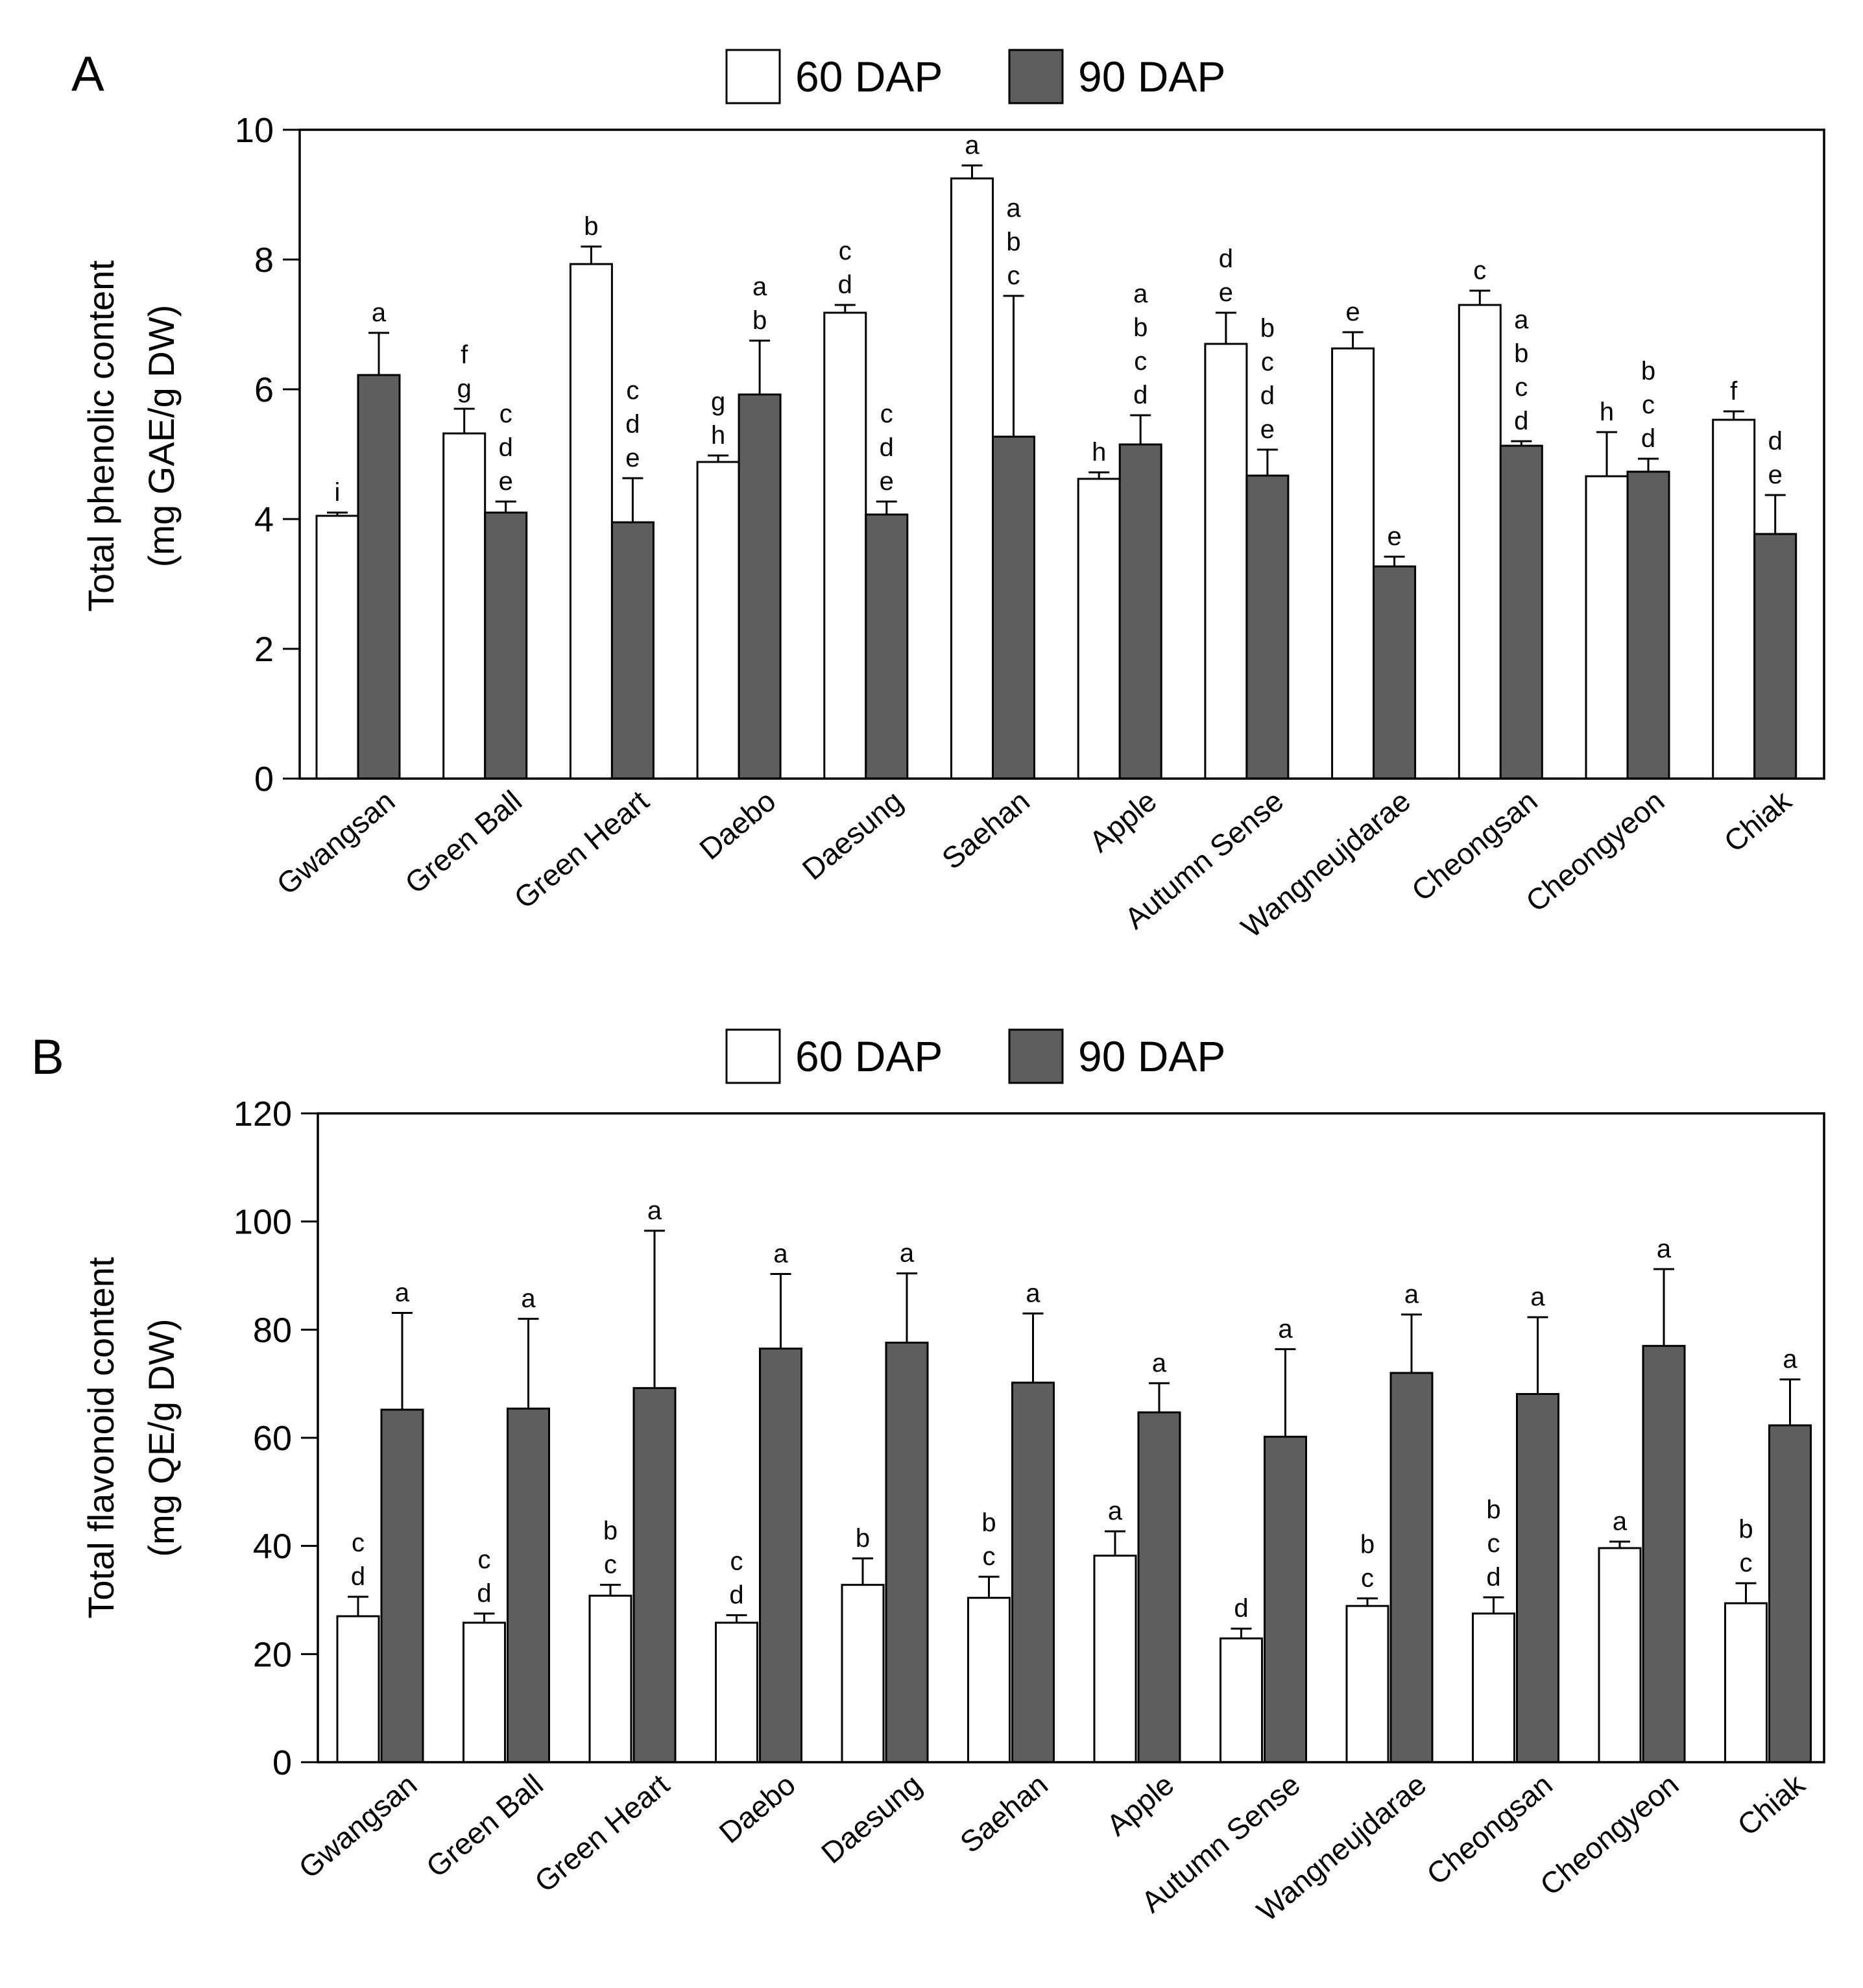 This screenshot has width=1863, height=1988. What do you see at coordinates (871, 1819) in the screenshot?
I see `x-tick-label: Daesung` at bounding box center [871, 1819].